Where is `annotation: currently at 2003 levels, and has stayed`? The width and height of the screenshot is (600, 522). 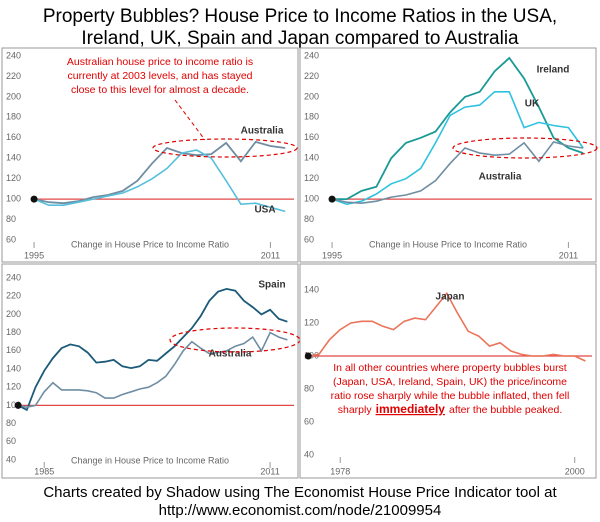 annotation: currently at 2003 levels, and has stayed is located at coordinates (159, 76).